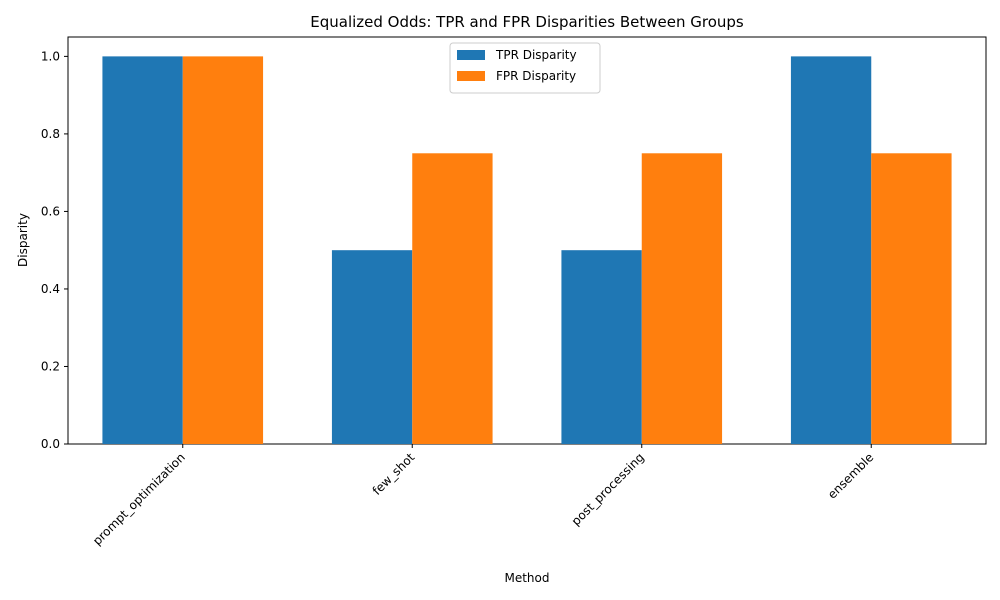 This screenshot has width=1000, height=600. What do you see at coordinates (452, 299) in the screenshot?
I see `fpr-bar-few-shot` at bounding box center [452, 299].